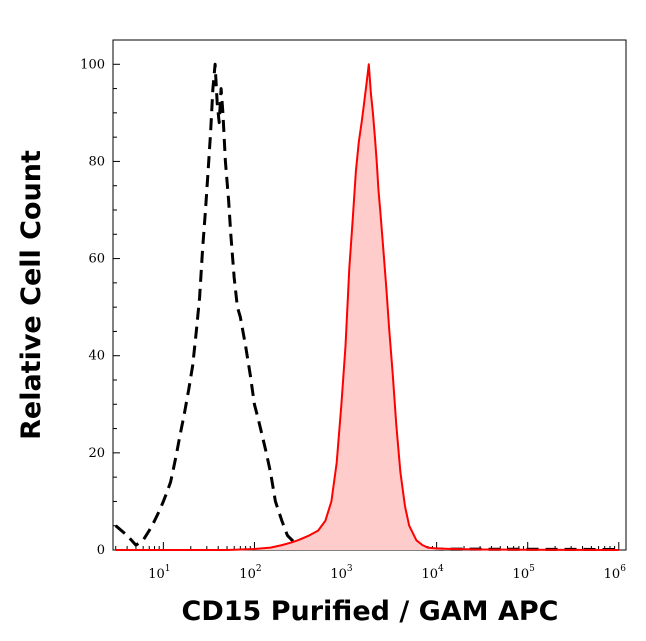 Image resolution: width=646 pixels, height=641 pixels. I want to click on x-tick-label: 10², so click(250, 573).